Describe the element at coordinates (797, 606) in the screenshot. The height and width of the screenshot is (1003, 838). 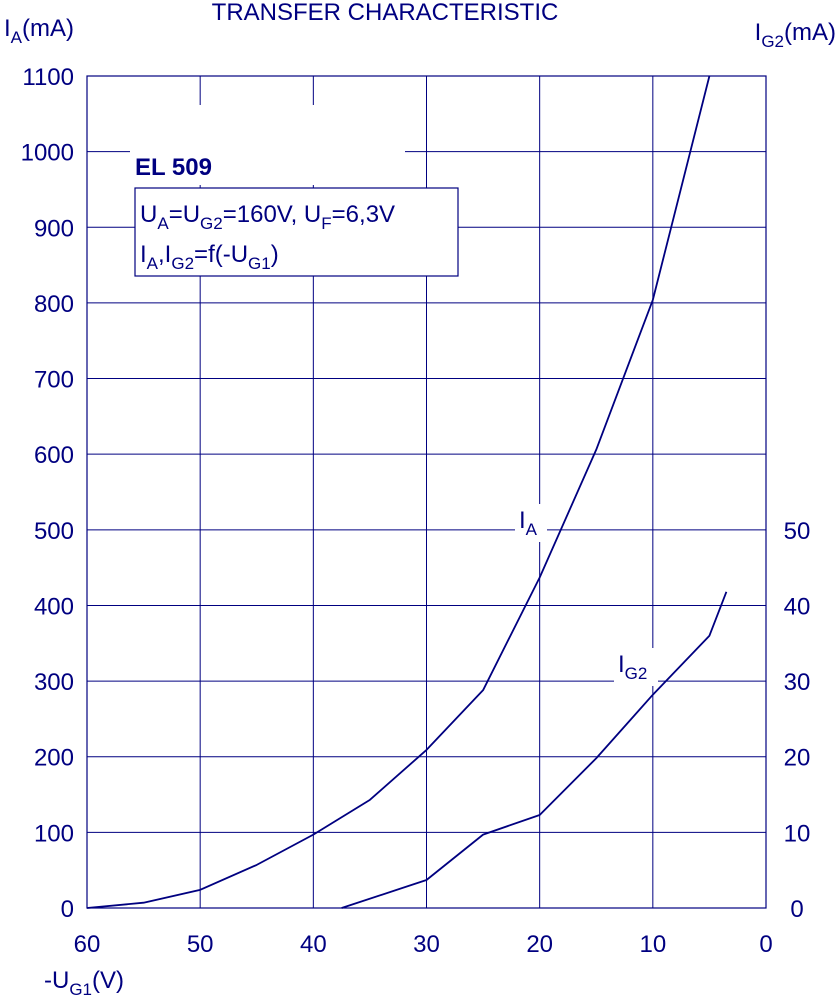
I see `y2-tick-label: 40` at that location.